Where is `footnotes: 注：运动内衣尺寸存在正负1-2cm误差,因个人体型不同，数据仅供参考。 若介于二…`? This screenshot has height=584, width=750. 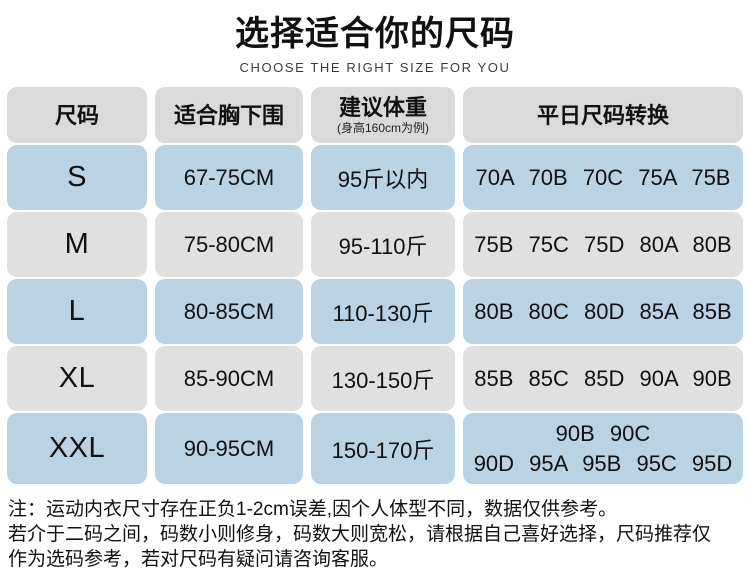
footnotes: 注：运动内衣尺寸存在正负1-2cm误差,因个人体型不同，数据仅供参考。 若介于二… is located at coordinates (375, 534).